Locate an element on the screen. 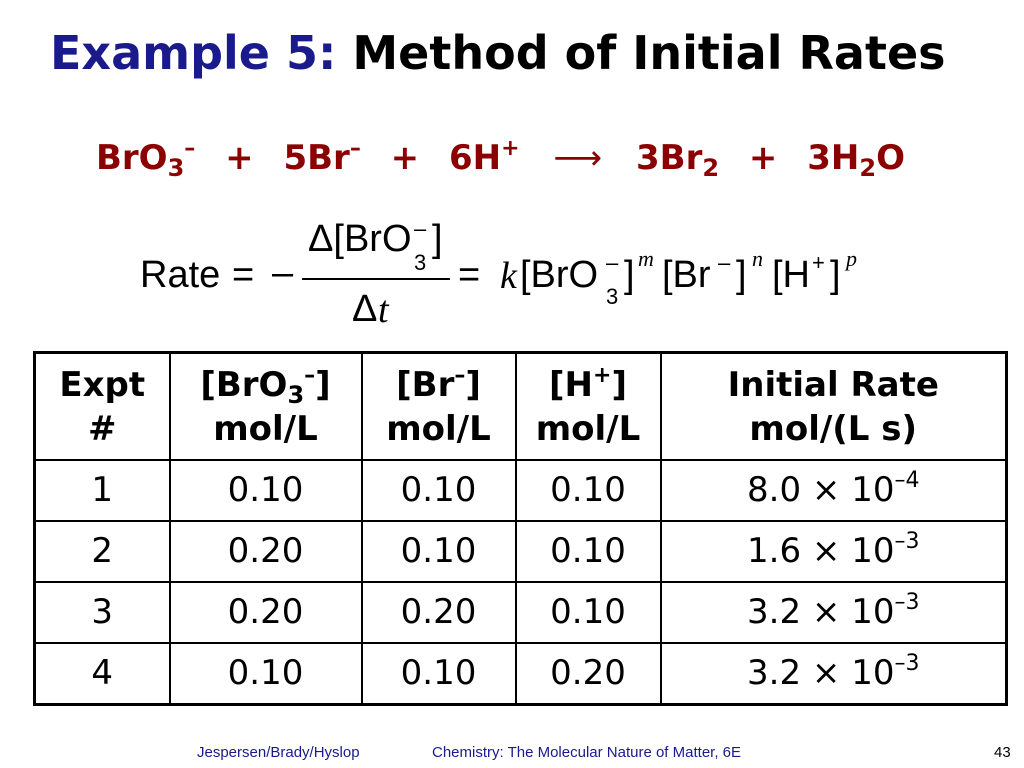  minus-sign: – is located at coordinates (283, 273).